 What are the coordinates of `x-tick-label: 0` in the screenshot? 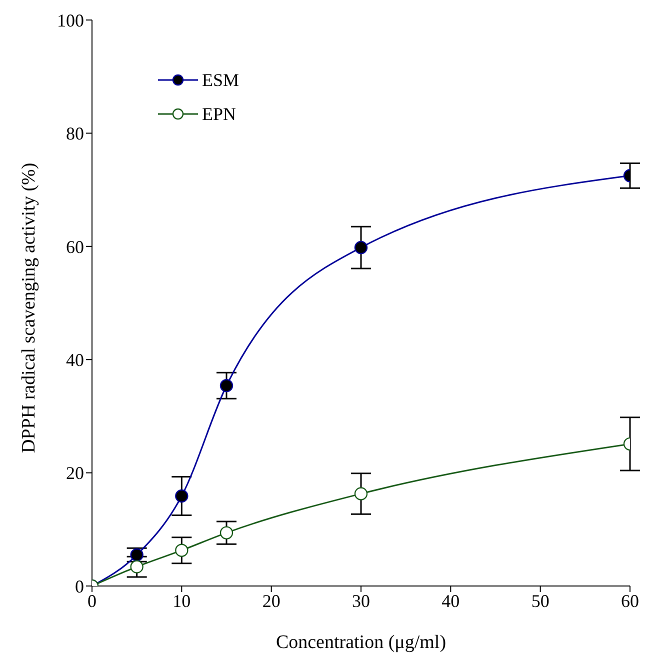 It's located at (92, 600).